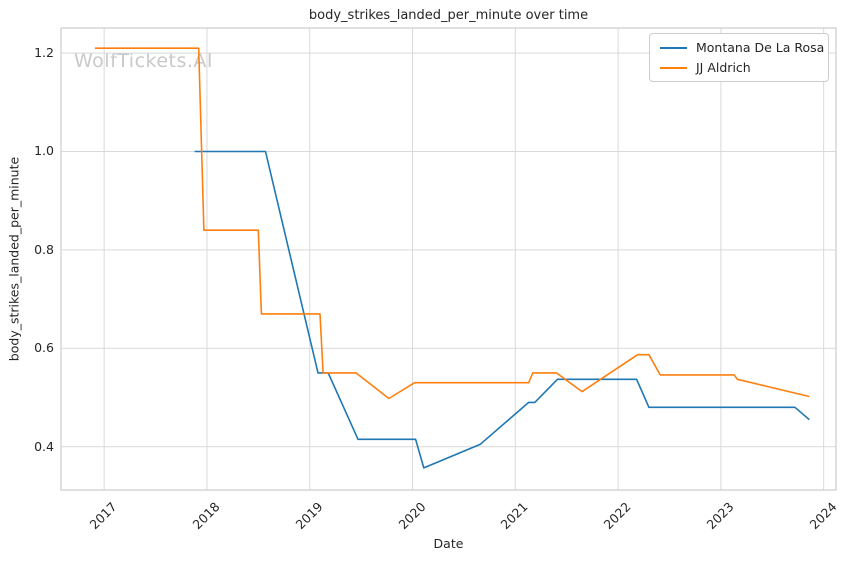  I want to click on legend: Montana De La Rosa JJ Aldrich, so click(739, 57).